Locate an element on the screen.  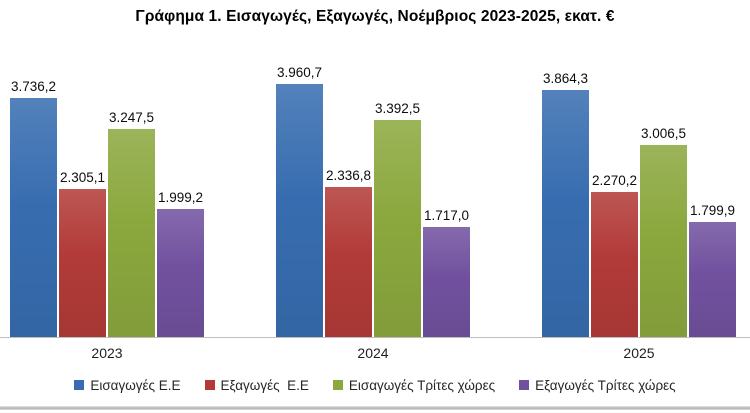
bar-value-label: 3.736,2 is located at coordinates (33, 86).